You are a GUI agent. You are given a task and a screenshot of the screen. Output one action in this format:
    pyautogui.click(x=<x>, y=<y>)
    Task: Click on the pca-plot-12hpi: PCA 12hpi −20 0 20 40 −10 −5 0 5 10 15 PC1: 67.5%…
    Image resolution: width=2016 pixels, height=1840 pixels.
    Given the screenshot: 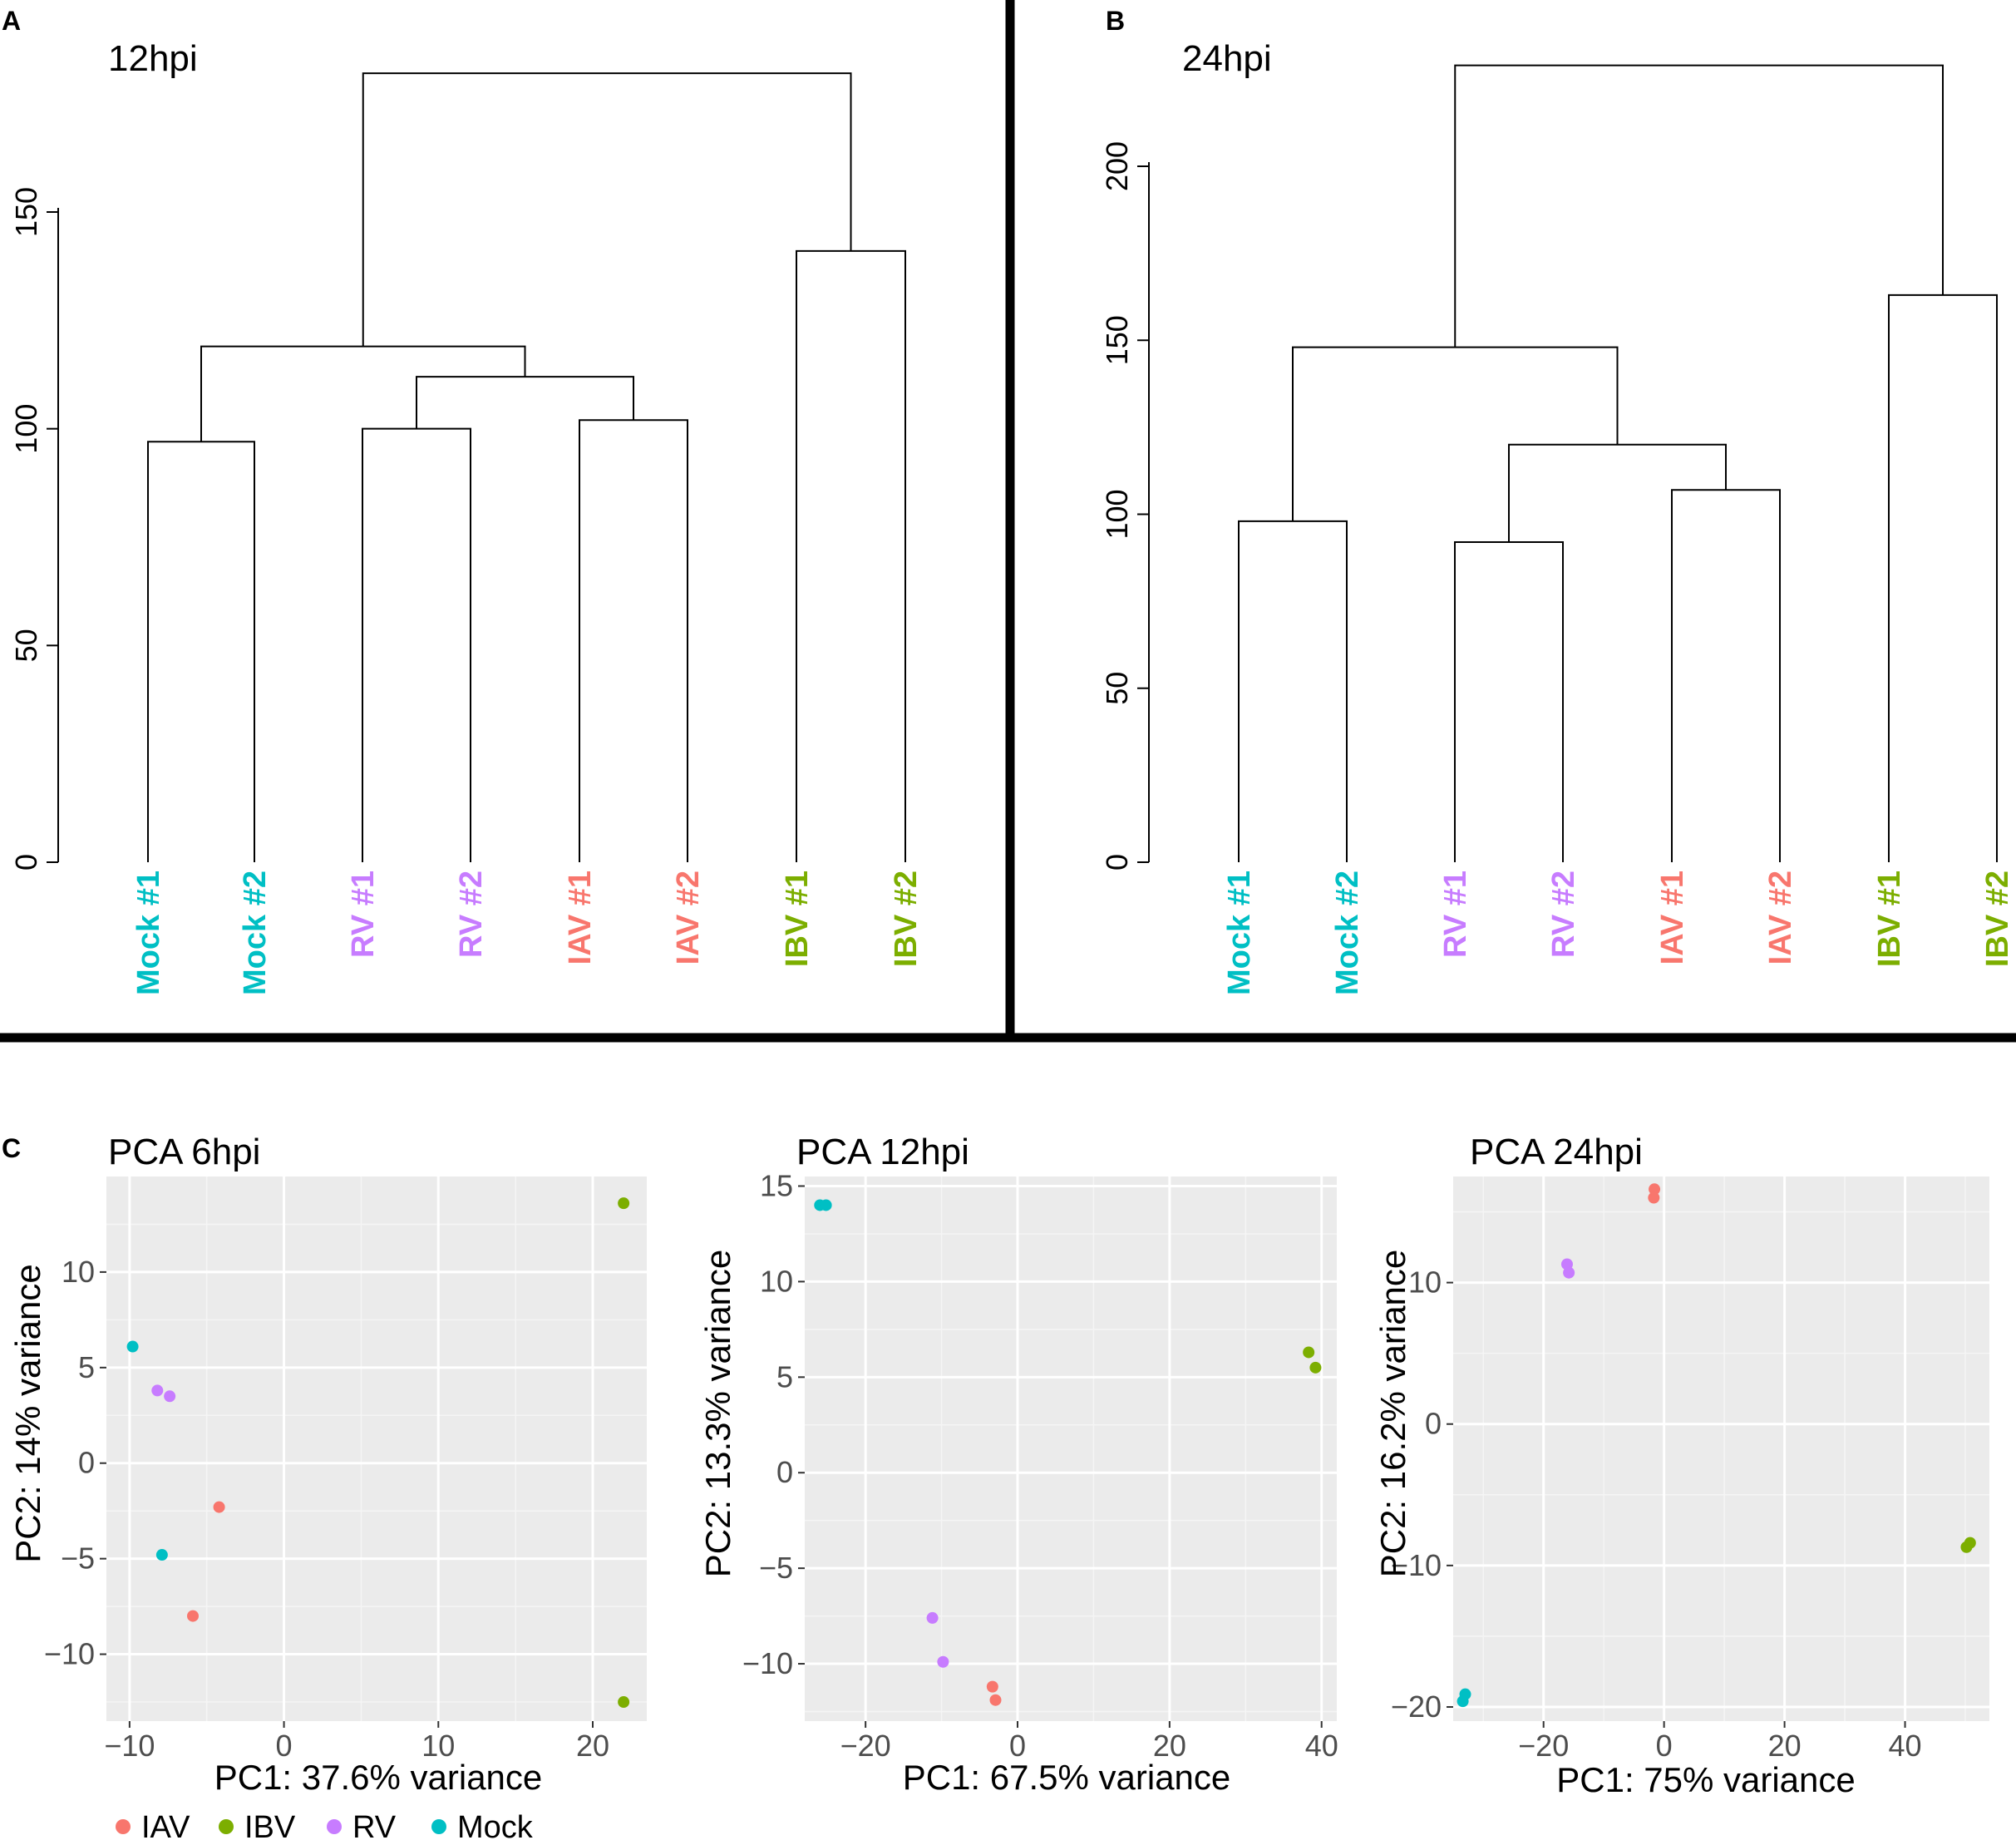 What is the action you would take?
    pyautogui.click(x=1018, y=1464)
    